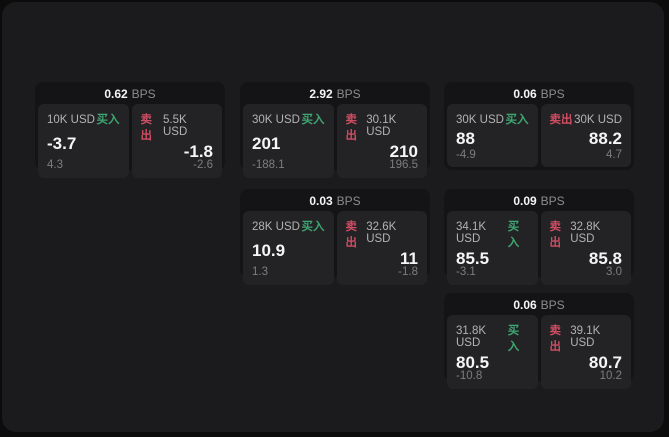 The image size is (669, 437). Describe the element at coordinates (473, 362) in the screenshot. I see `buy-price: 80.5` at that location.